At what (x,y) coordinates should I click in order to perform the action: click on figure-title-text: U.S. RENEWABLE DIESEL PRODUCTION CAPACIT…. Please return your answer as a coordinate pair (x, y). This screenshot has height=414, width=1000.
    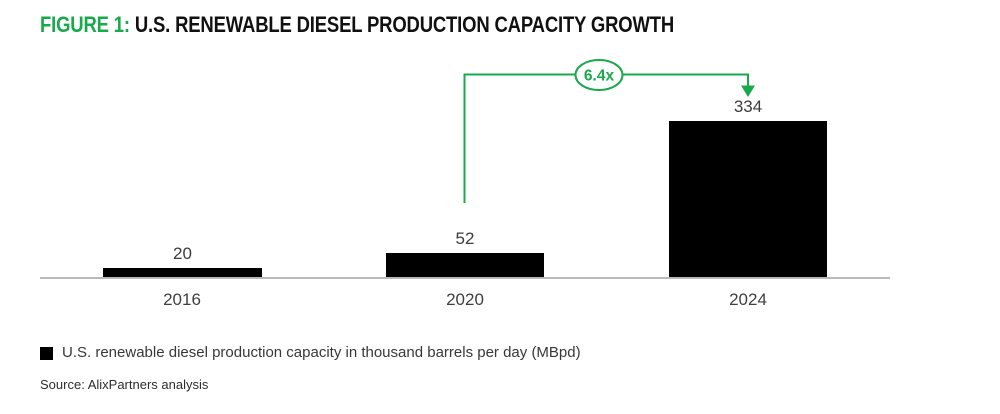
    Looking at the image, I should click on (404, 24).